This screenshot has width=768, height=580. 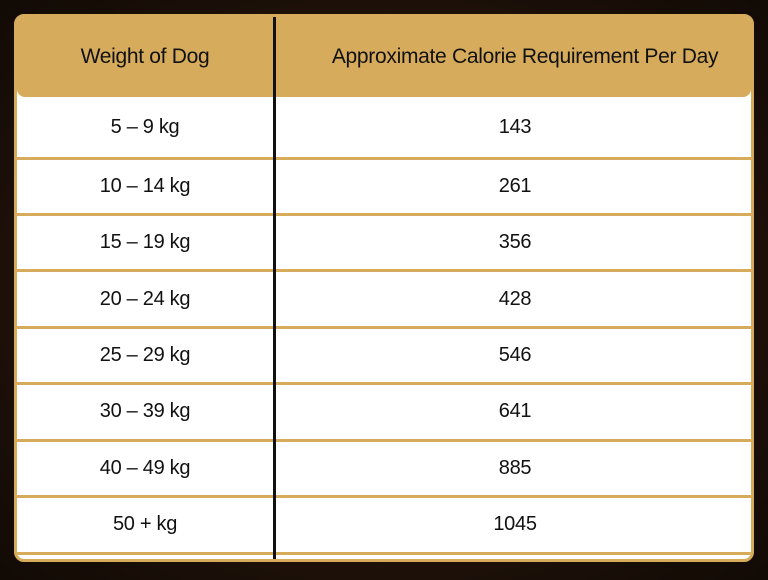 I want to click on calorie-cell: 885, so click(x=515, y=467).